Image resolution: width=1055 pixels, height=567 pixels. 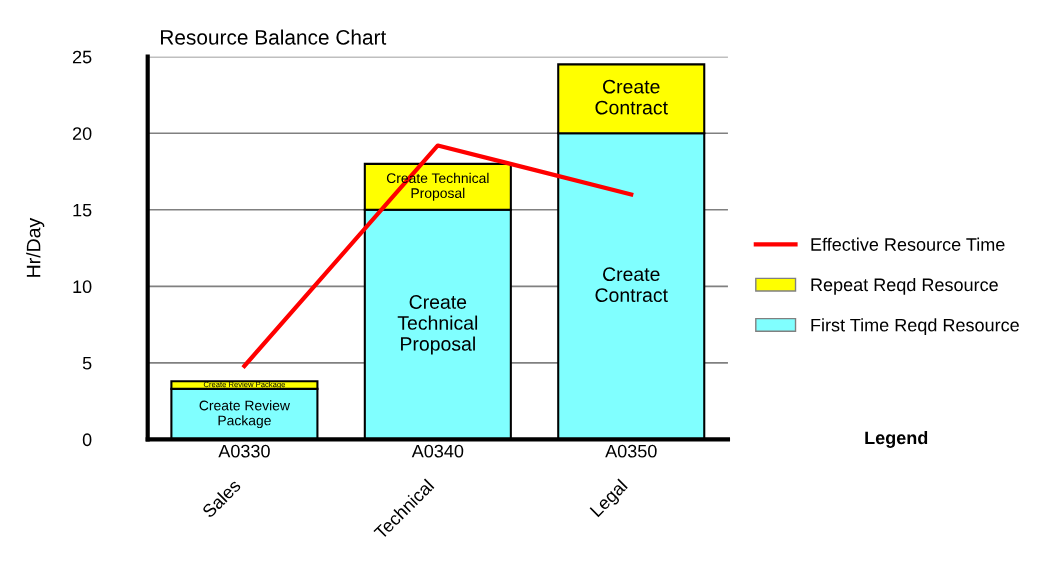 I want to click on y-tick-label: 15, so click(x=82, y=210).